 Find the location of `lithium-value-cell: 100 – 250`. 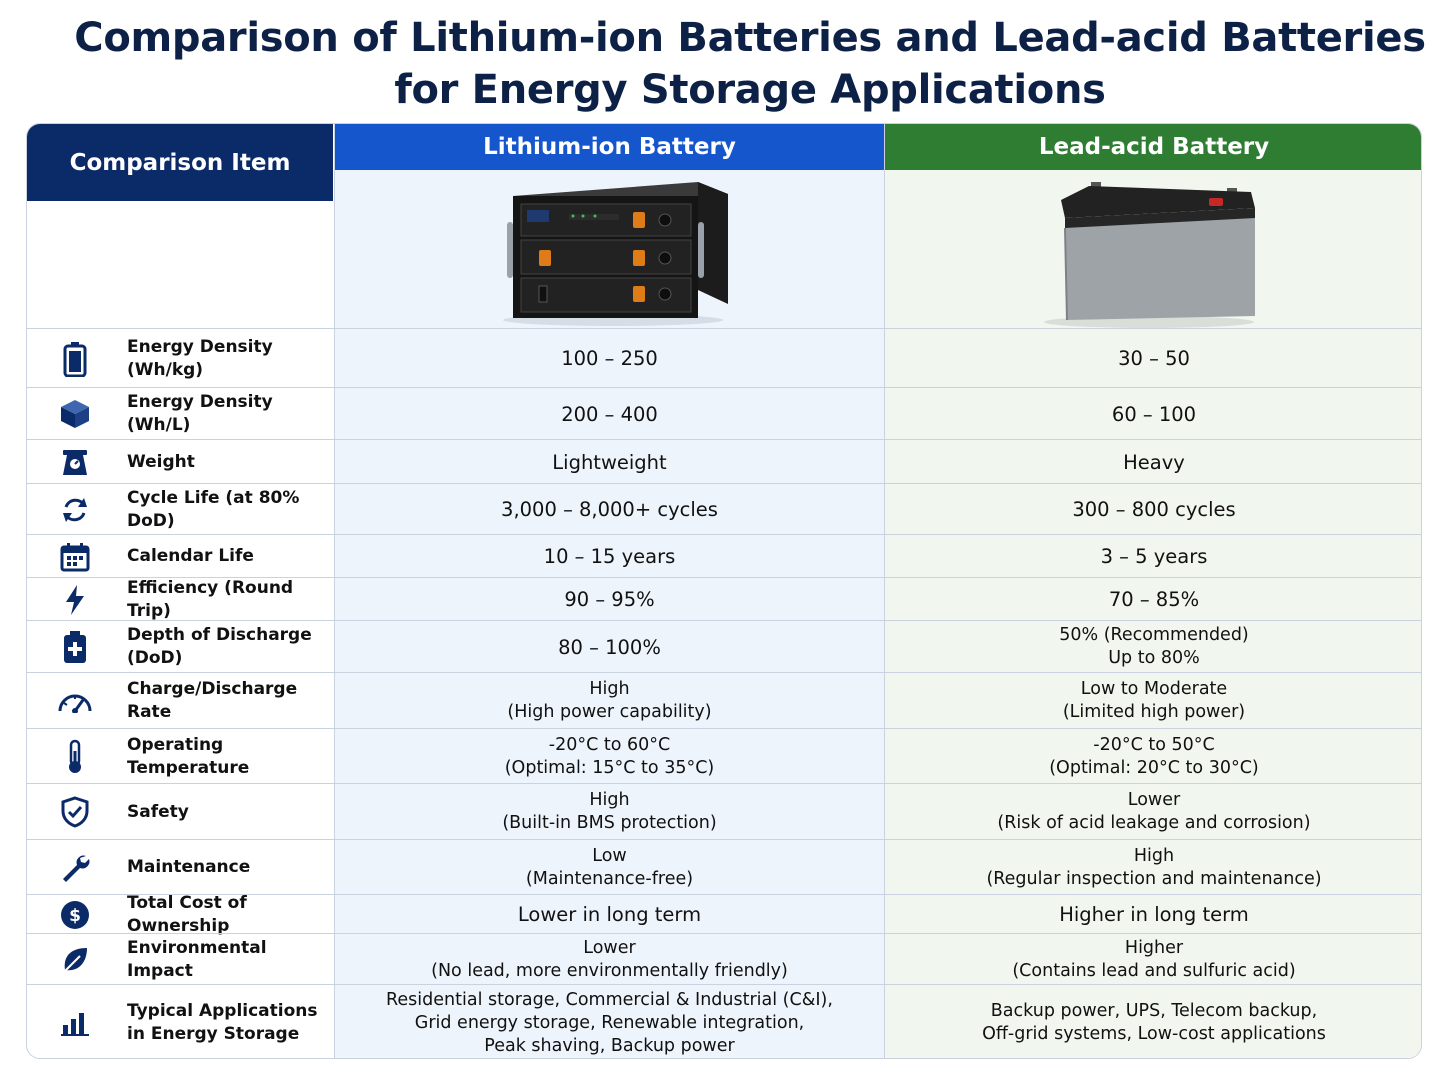

lithium-value-cell: 100 – 250 is located at coordinates (609, 358).